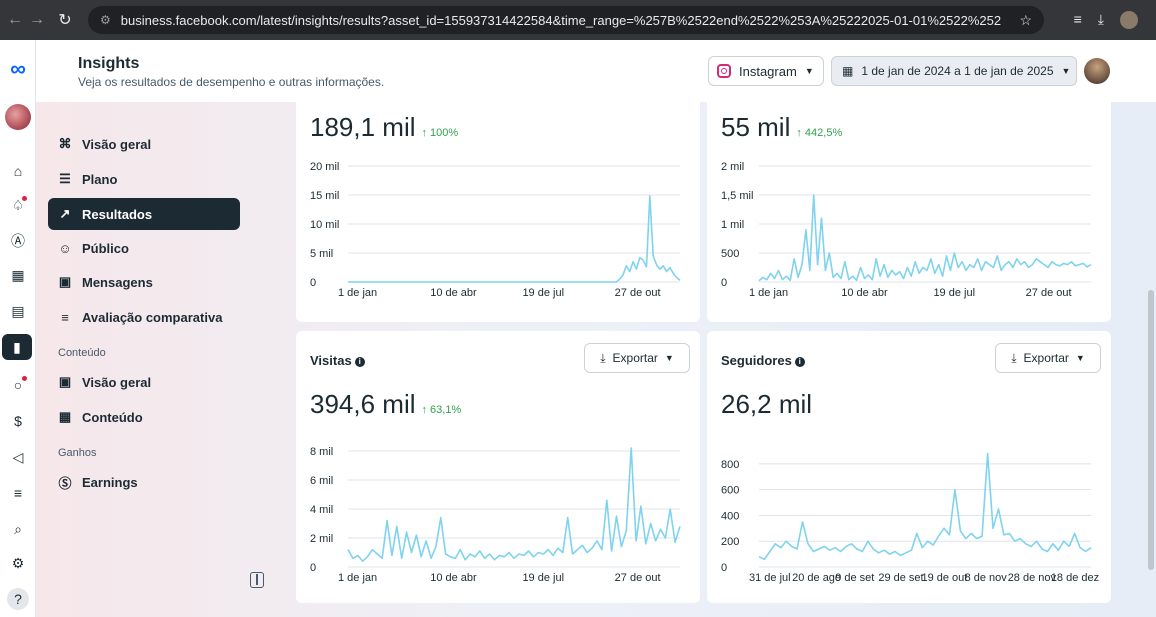  What do you see at coordinates (766, 71) in the screenshot?
I see `platform-dropdown: Instagram ▼` at bounding box center [766, 71].